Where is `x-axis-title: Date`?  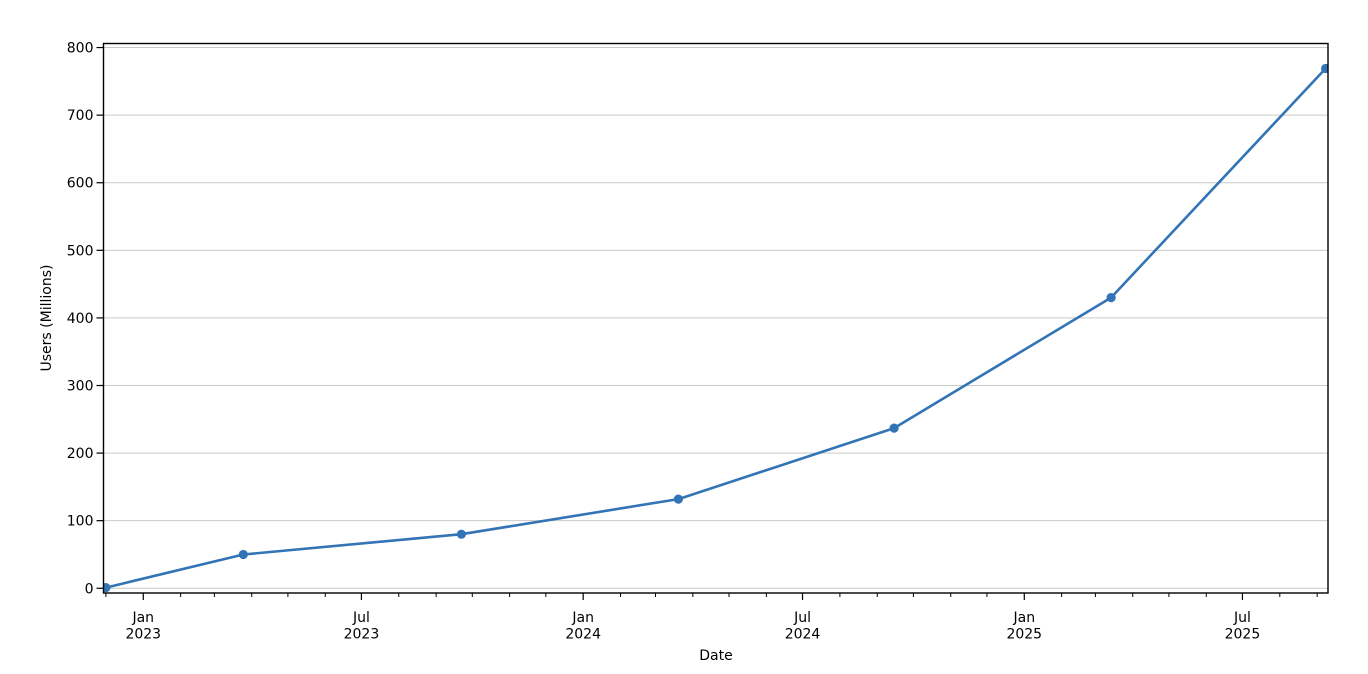
x-axis-title: Date is located at coordinates (716, 656).